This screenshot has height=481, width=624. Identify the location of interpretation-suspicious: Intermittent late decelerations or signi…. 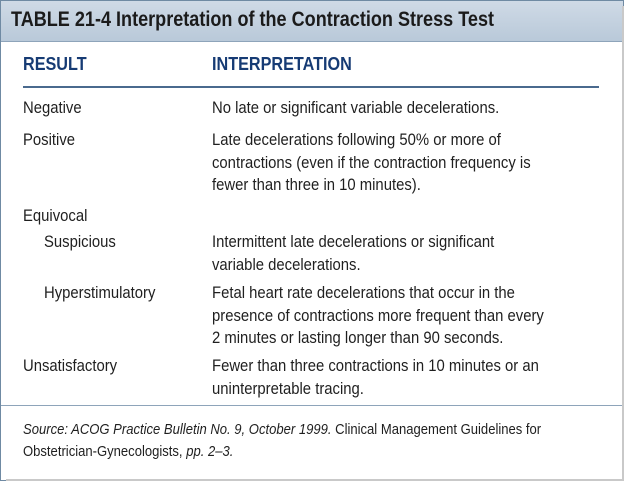
(353, 253).